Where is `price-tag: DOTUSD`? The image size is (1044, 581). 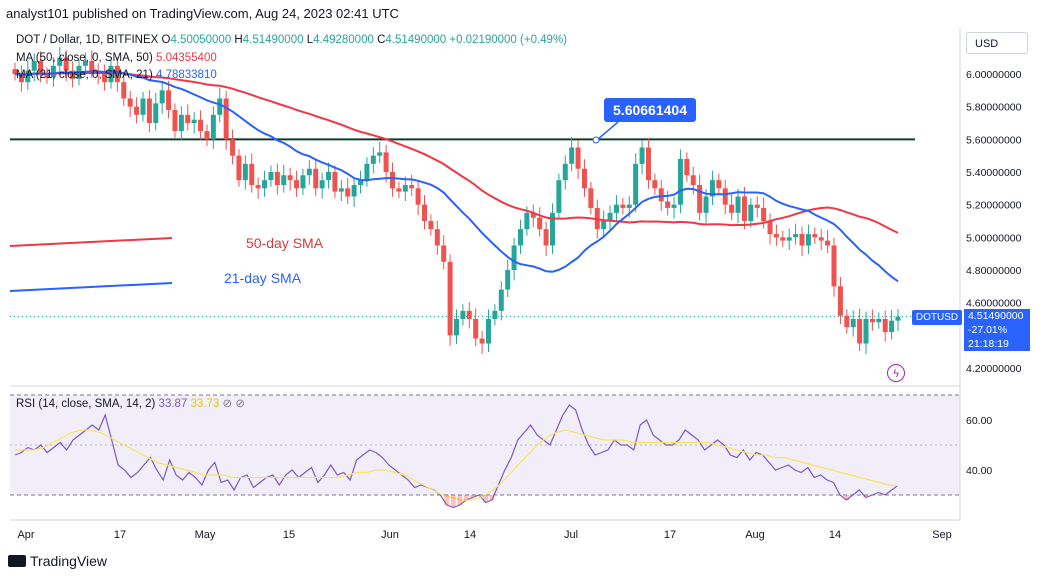 price-tag: DOTUSD is located at coordinates (937, 317).